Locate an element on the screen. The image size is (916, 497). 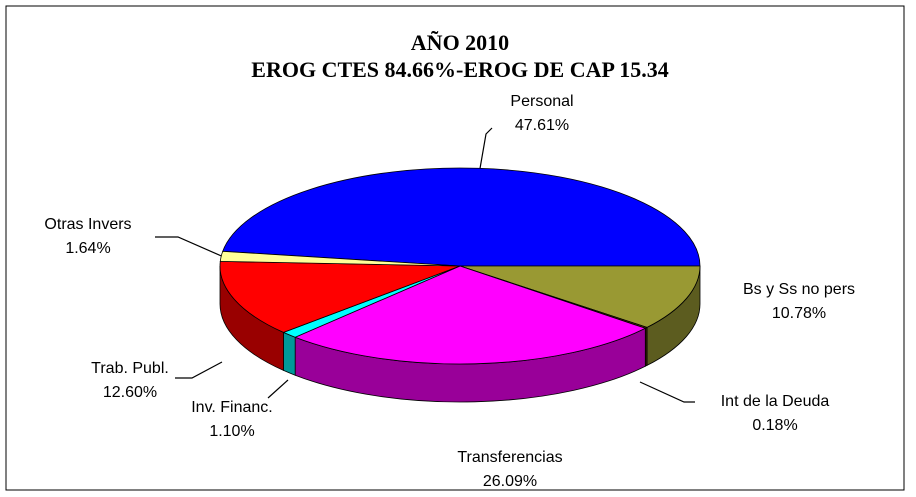
value-label: 26.09% is located at coordinates (510, 481).